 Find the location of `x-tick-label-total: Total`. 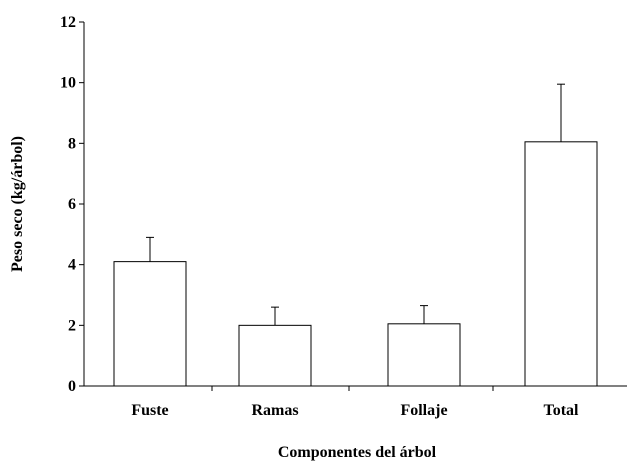

x-tick-label-total: Total is located at coordinates (562, 410).